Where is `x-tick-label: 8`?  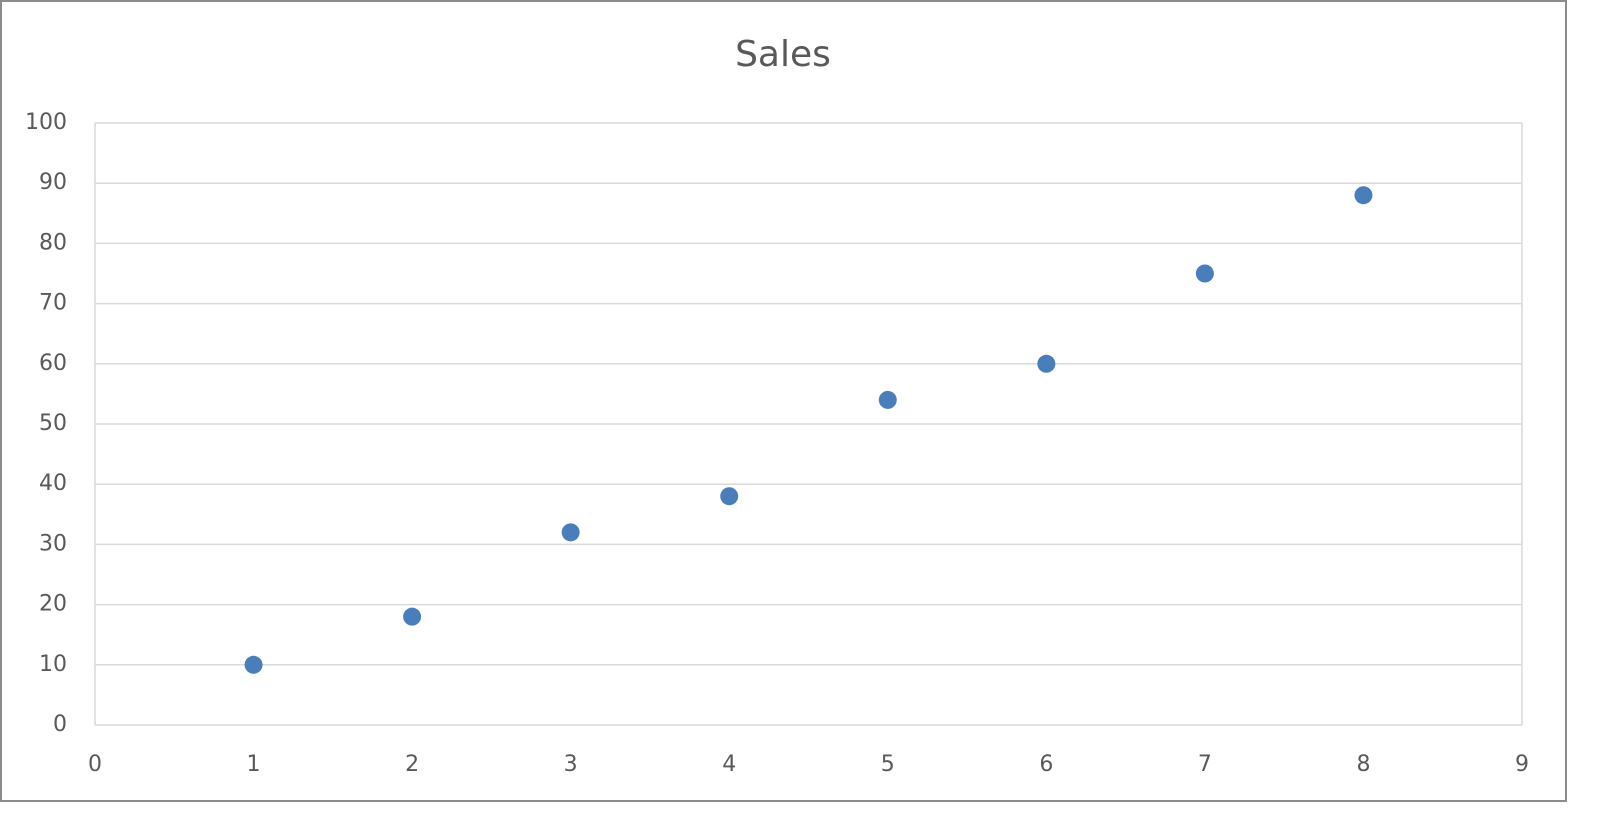 x-tick-label: 8 is located at coordinates (1363, 764).